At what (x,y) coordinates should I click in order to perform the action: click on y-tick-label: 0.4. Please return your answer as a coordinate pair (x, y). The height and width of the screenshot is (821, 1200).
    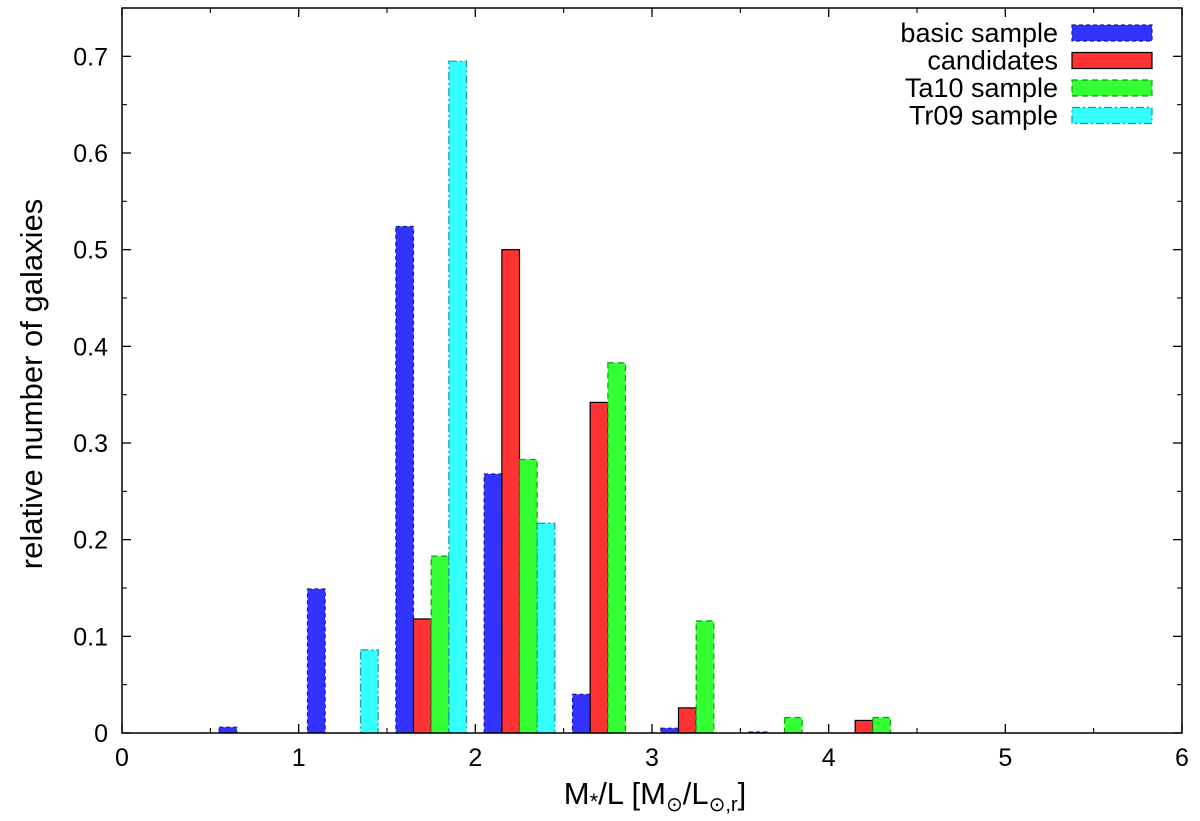
    Looking at the image, I should click on (90, 347).